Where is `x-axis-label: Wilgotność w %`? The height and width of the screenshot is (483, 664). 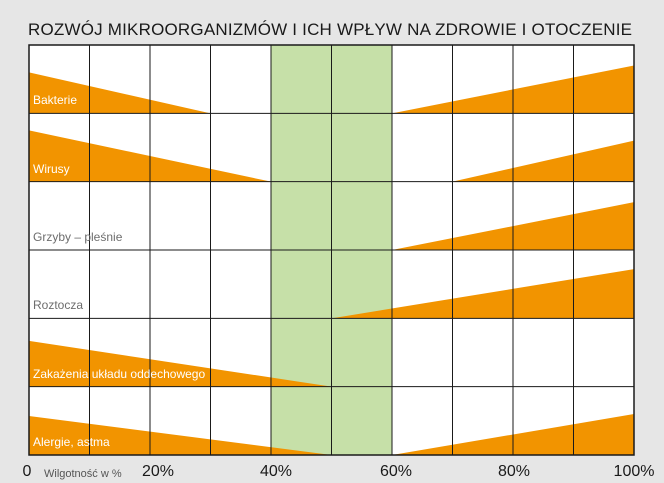 x-axis-label: Wilgotność w % is located at coordinates (83, 474).